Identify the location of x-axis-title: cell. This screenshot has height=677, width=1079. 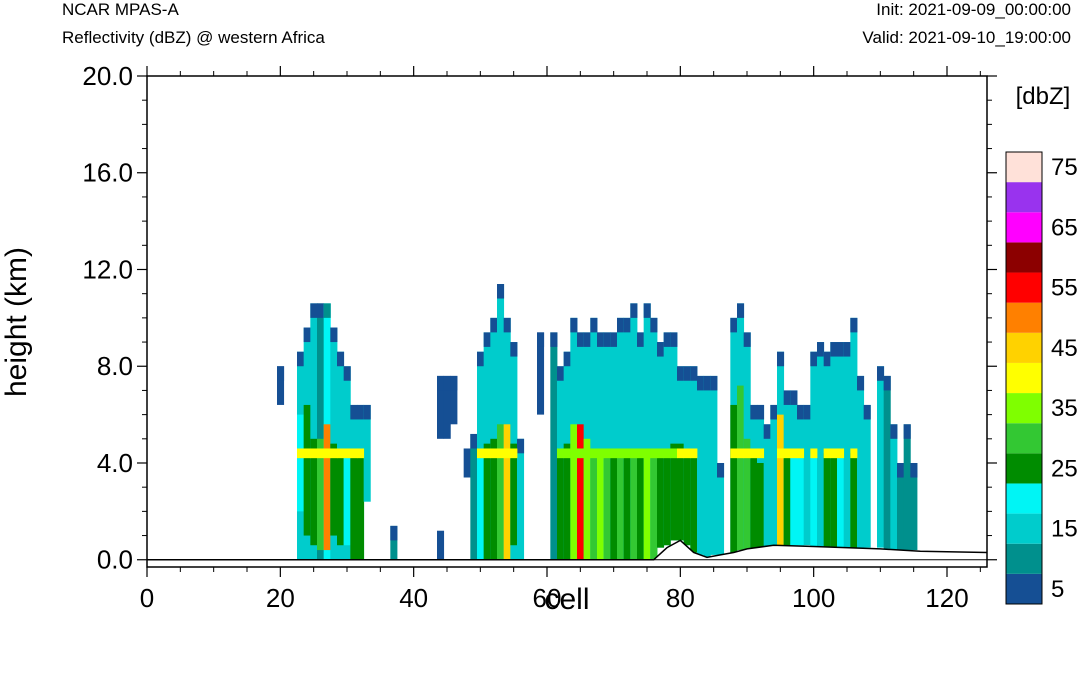
(566, 599).